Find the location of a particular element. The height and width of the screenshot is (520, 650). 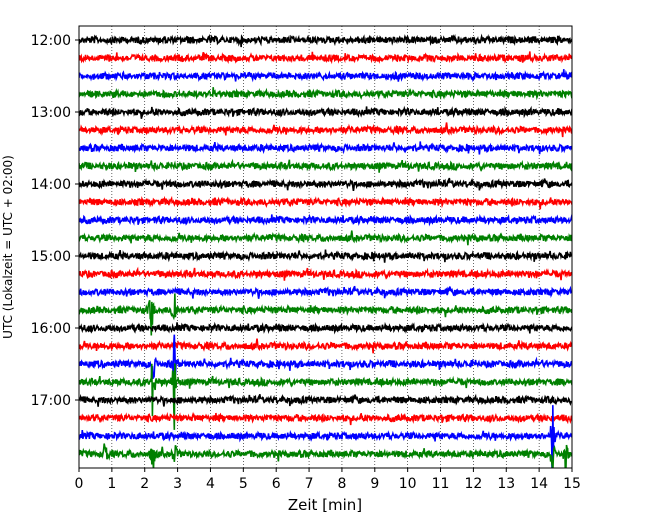

x-tick-label: 15 is located at coordinates (572, 484).